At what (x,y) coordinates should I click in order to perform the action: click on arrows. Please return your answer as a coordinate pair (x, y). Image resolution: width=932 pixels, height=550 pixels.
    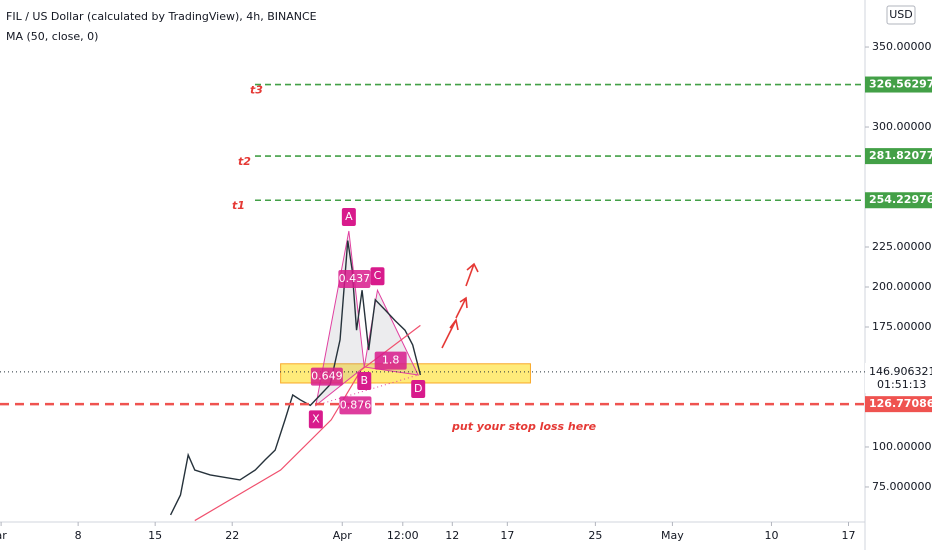
    Looking at the image, I should click on (460, 305).